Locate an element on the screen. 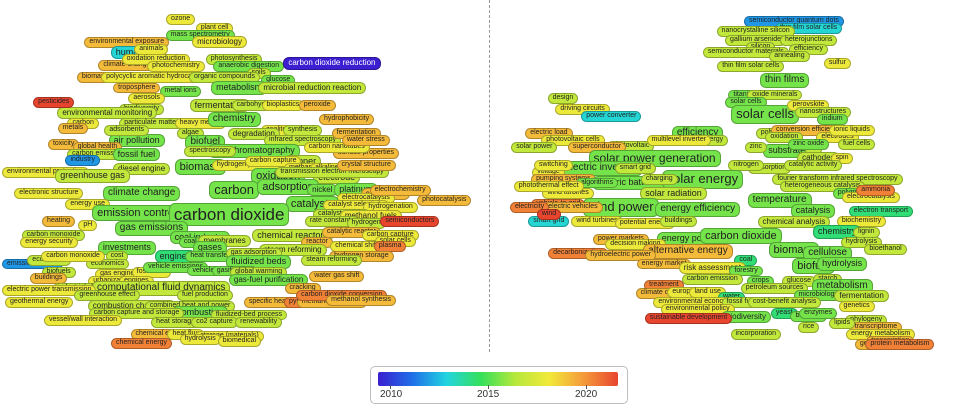 Image resolution: width=972 pixels, height=408 pixels. keyword-node: carbon nanotubes is located at coordinates (336, 148).